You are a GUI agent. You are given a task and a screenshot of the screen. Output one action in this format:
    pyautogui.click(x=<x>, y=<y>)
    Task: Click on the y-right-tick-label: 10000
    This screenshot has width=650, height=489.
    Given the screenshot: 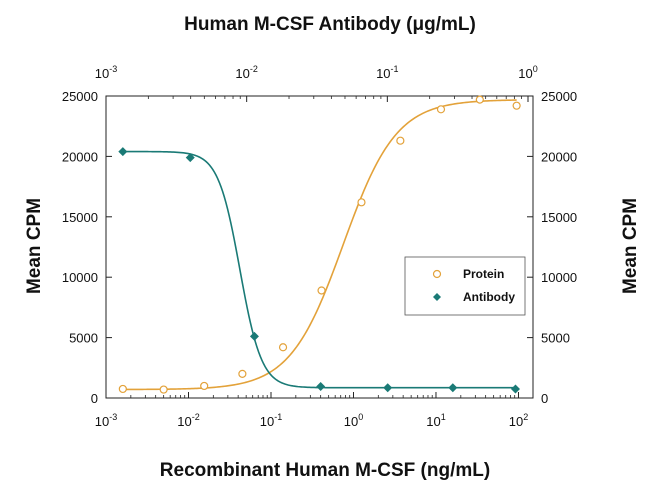 What is the action you would take?
    pyautogui.click(x=559, y=277)
    